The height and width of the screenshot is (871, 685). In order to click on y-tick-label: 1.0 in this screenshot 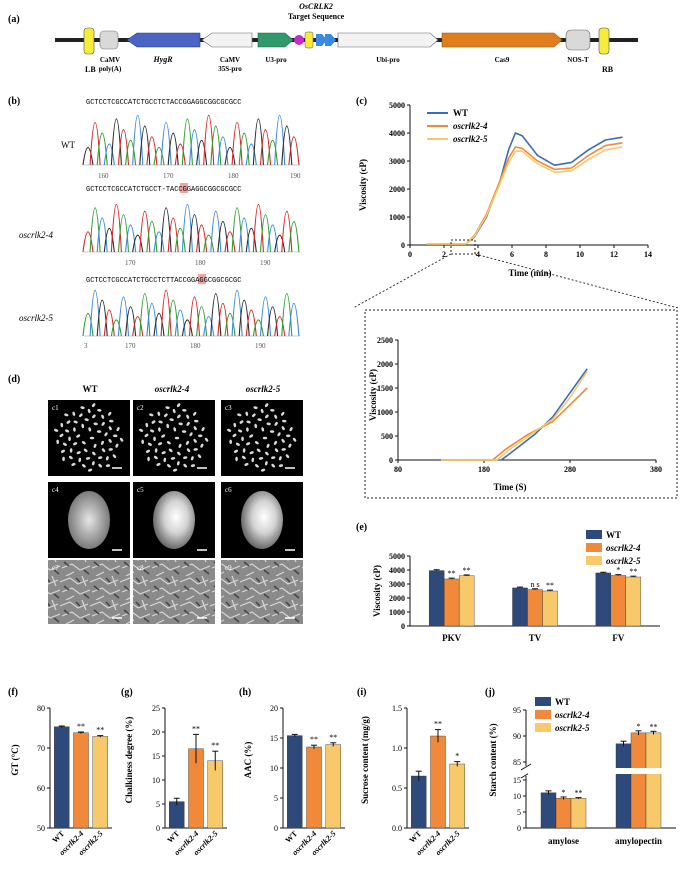, I will do `click(397, 748)`.